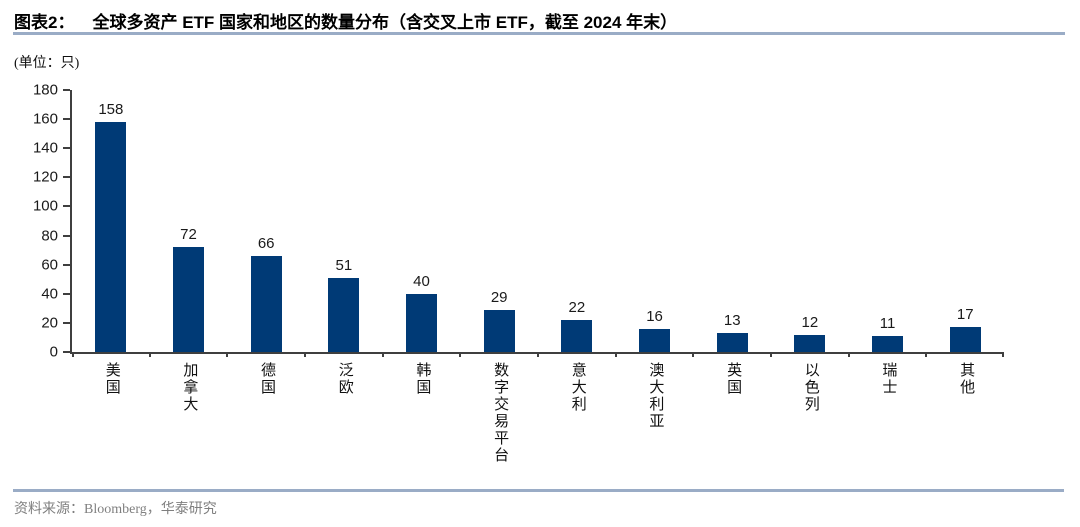 This screenshot has height=527, width=1080. Describe the element at coordinates (732, 221) in the screenshot. I see `bar-slot: 13` at that location.